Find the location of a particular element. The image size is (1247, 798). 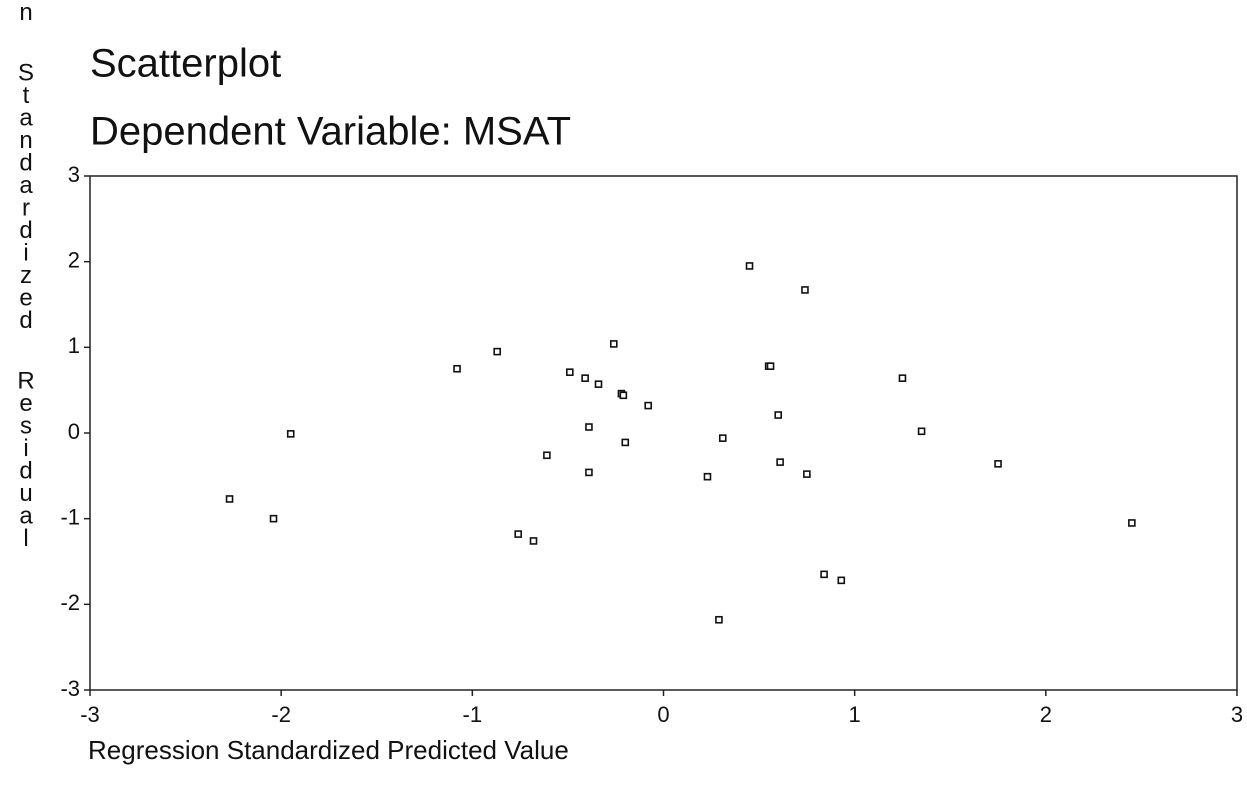

x-tick-label: -1 is located at coordinates (473, 714).